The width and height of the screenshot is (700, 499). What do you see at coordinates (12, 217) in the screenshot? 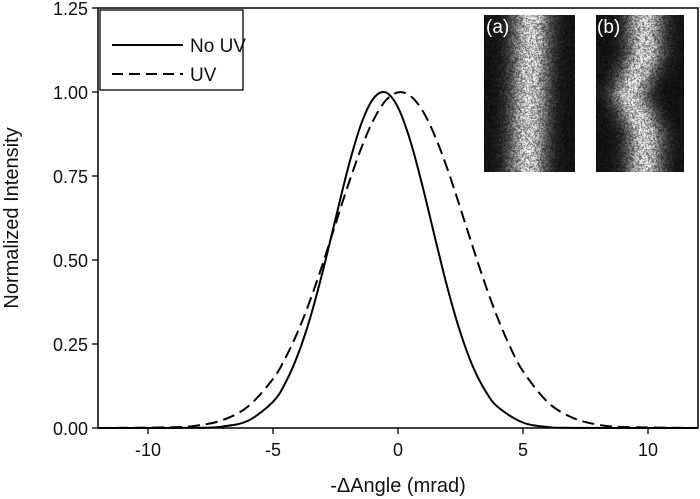
I see `y-axis-label: Normalized Intensity` at bounding box center [12, 217].